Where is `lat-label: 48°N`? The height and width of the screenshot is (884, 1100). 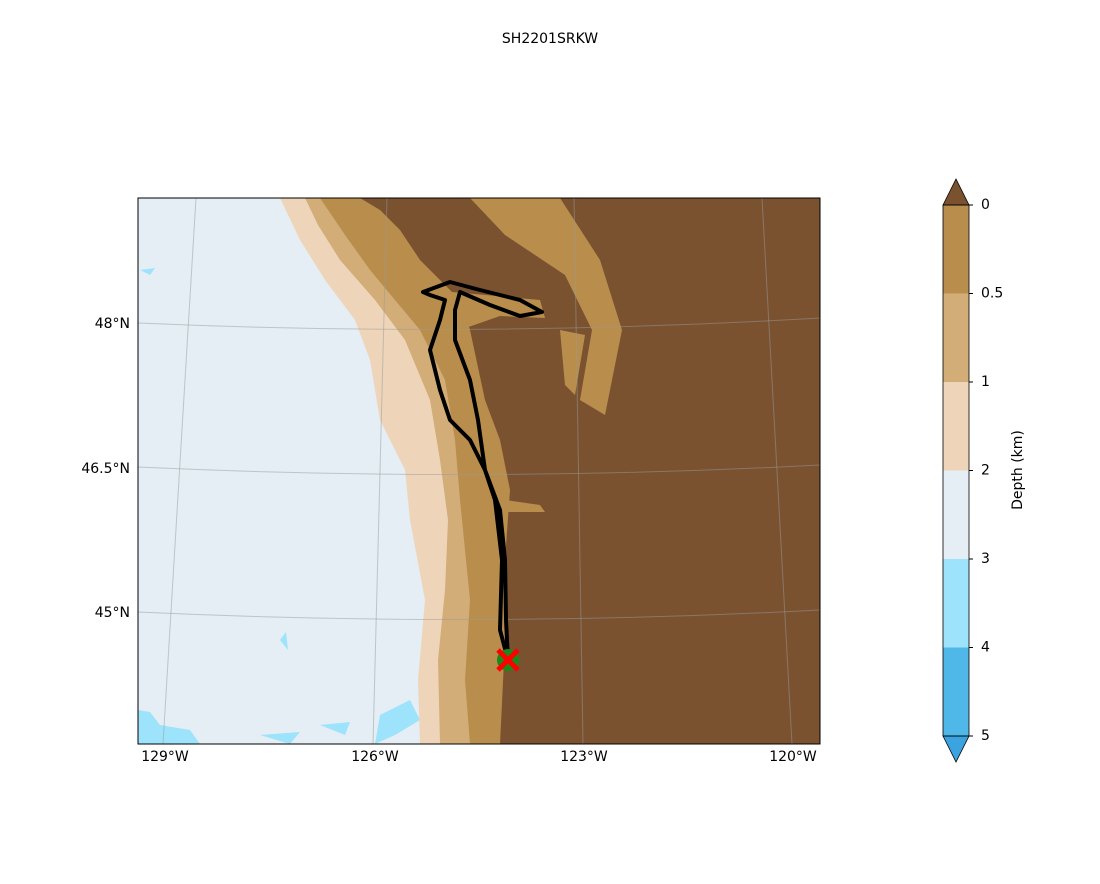 lat-label: 48°N is located at coordinates (112, 324).